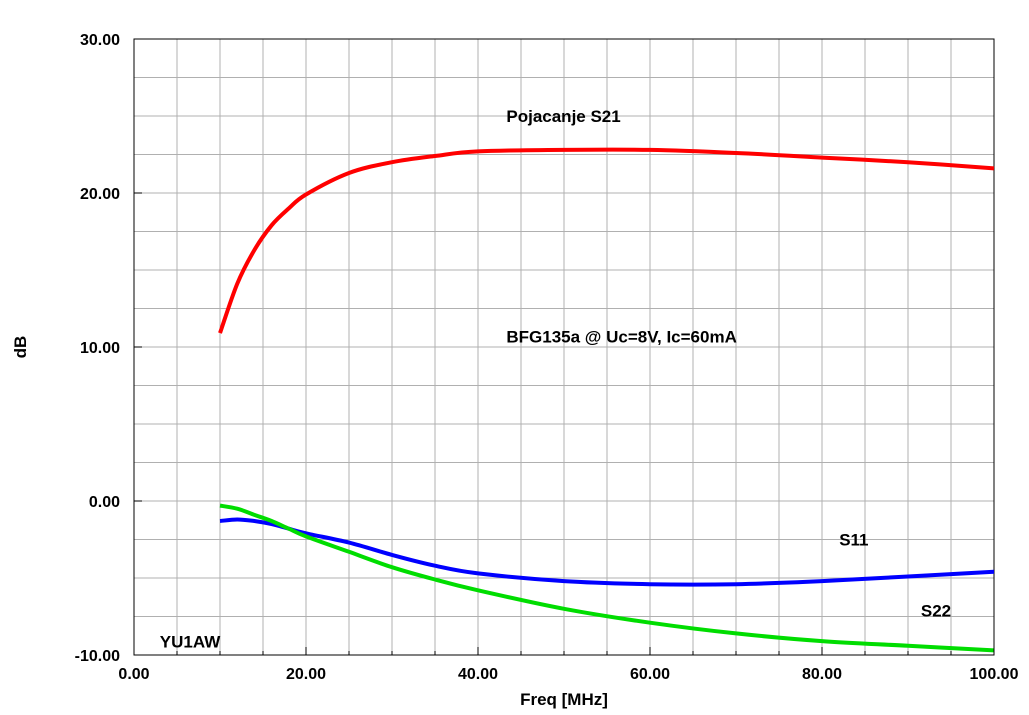  I want to click on x-tick-label: 0.00, so click(133, 674).